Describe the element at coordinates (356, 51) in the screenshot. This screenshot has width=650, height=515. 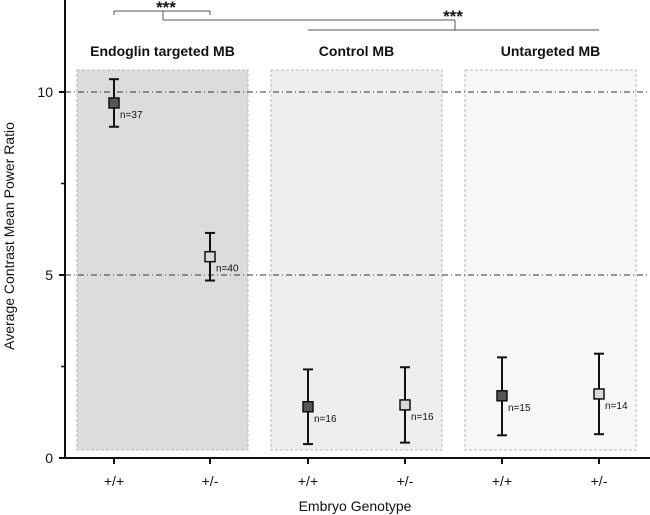
I see `group-label-1: Control MB` at that location.